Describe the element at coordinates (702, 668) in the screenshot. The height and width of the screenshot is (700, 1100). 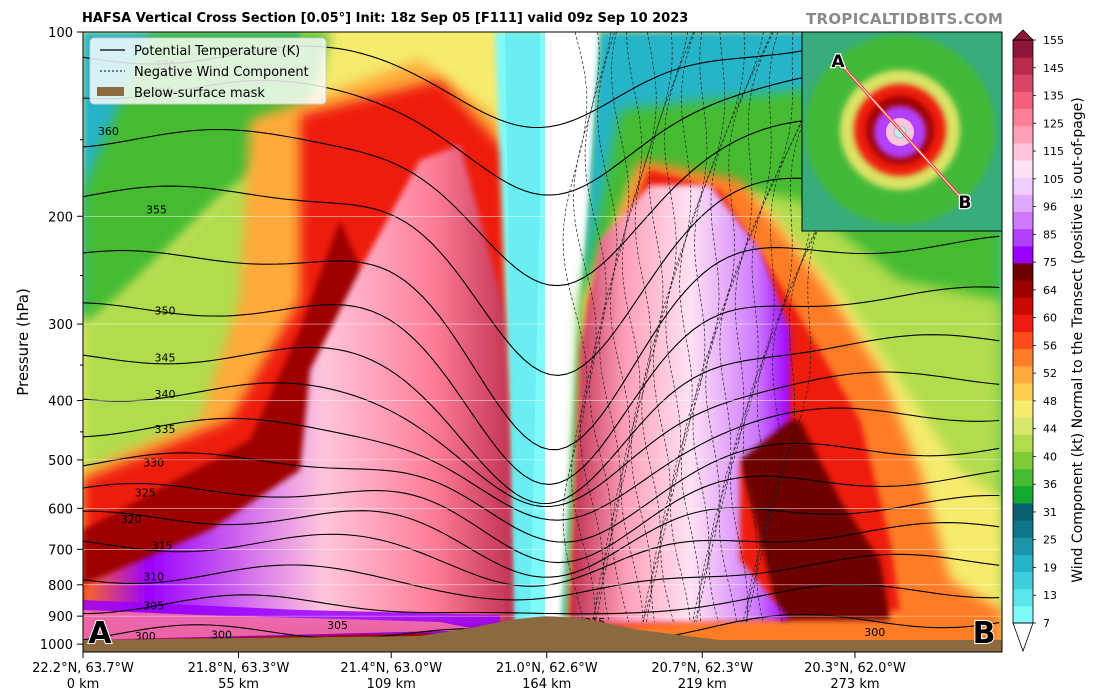
I see `x-tick-latlon: 20.7°N, 62.3°W` at that location.